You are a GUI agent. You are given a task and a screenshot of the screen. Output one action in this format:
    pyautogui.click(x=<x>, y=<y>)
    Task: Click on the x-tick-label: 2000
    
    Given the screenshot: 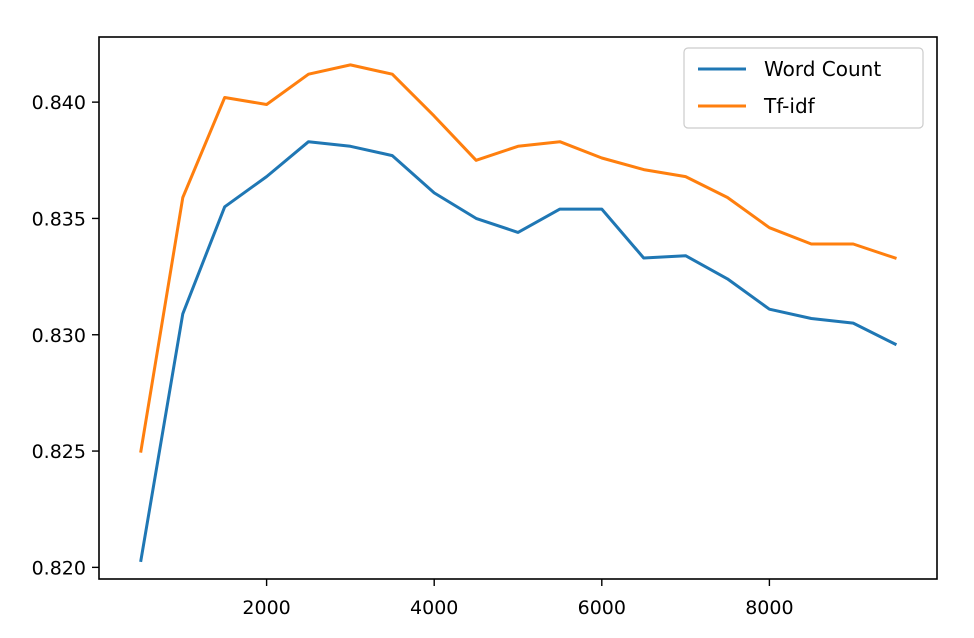 What is the action you would take?
    pyautogui.click(x=266, y=608)
    